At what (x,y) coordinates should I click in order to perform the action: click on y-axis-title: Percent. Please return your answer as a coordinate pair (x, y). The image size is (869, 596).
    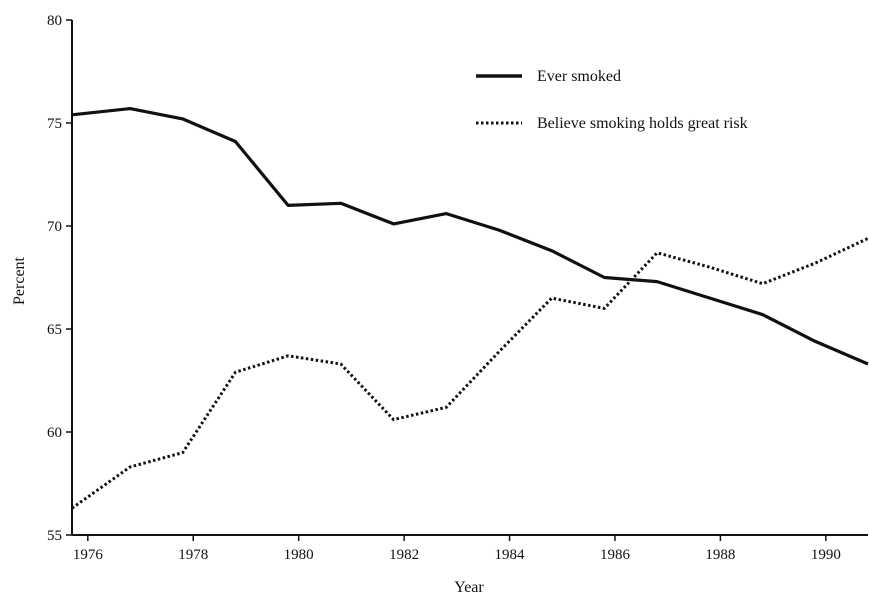
    Looking at the image, I should click on (19, 280).